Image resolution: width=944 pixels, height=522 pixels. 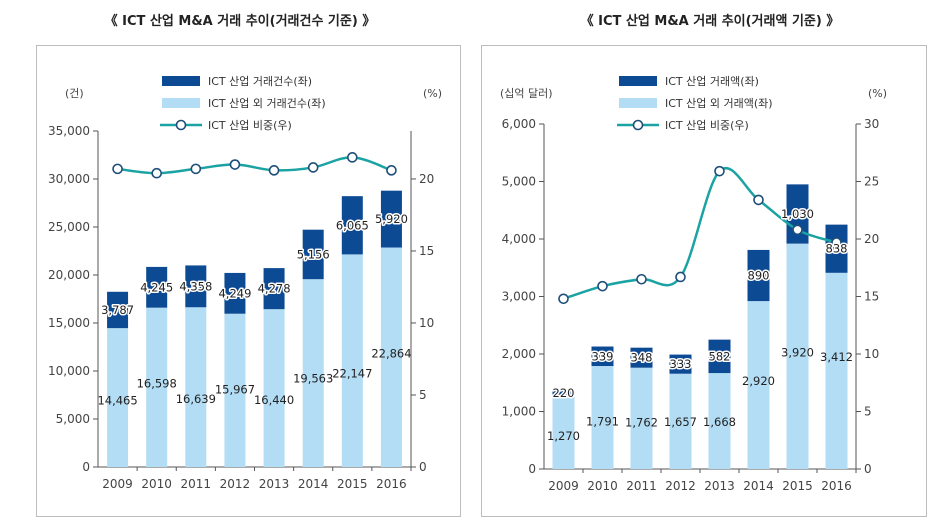 I want to click on ict-data-label-halo: 6,065, so click(x=352, y=225).